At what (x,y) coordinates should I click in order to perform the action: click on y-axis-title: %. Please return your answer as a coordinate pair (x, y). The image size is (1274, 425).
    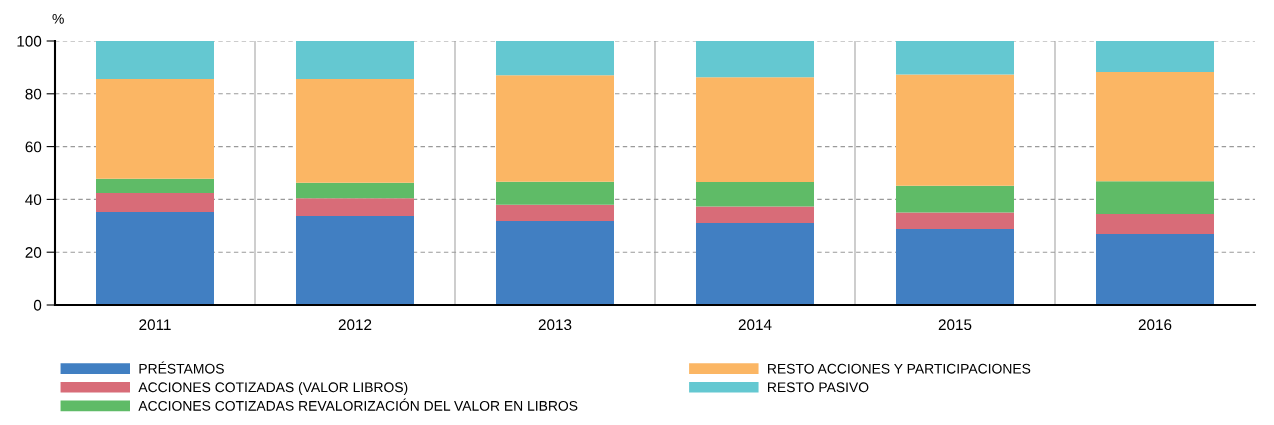
    Looking at the image, I should click on (58, 18).